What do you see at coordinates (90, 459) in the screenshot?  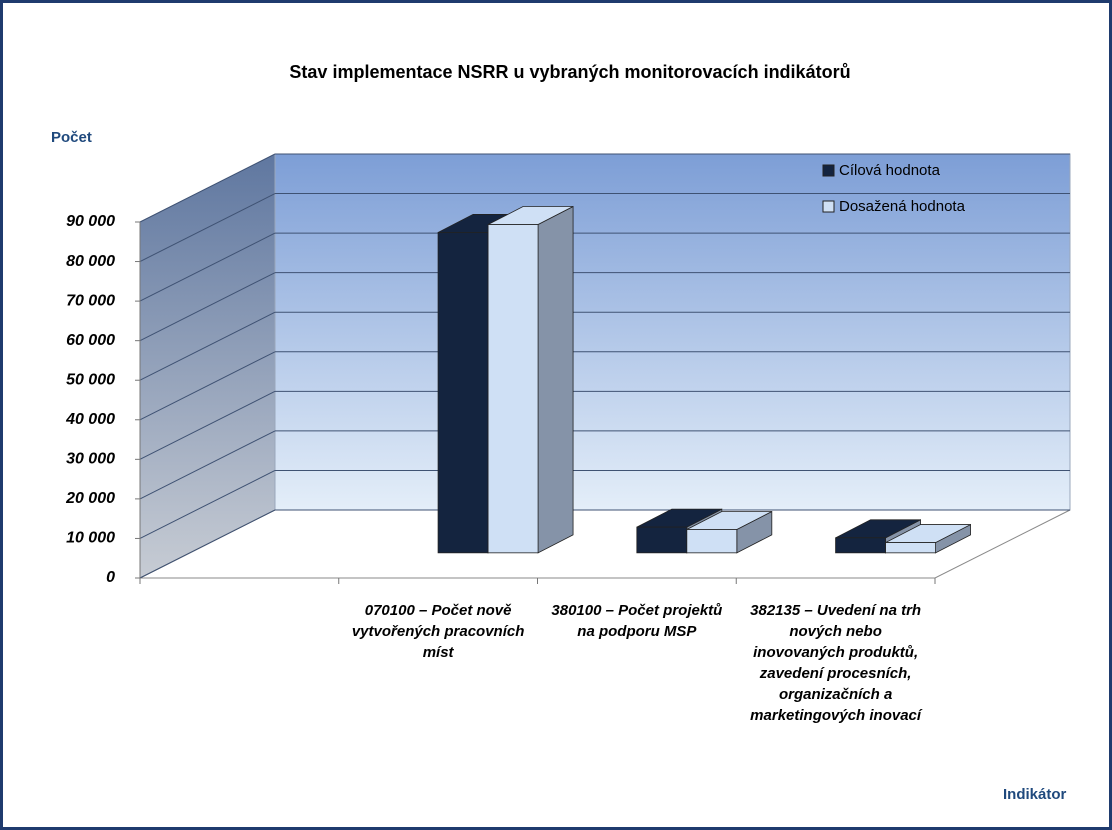 I see `y-tick-label: 30 000` at bounding box center [90, 459].